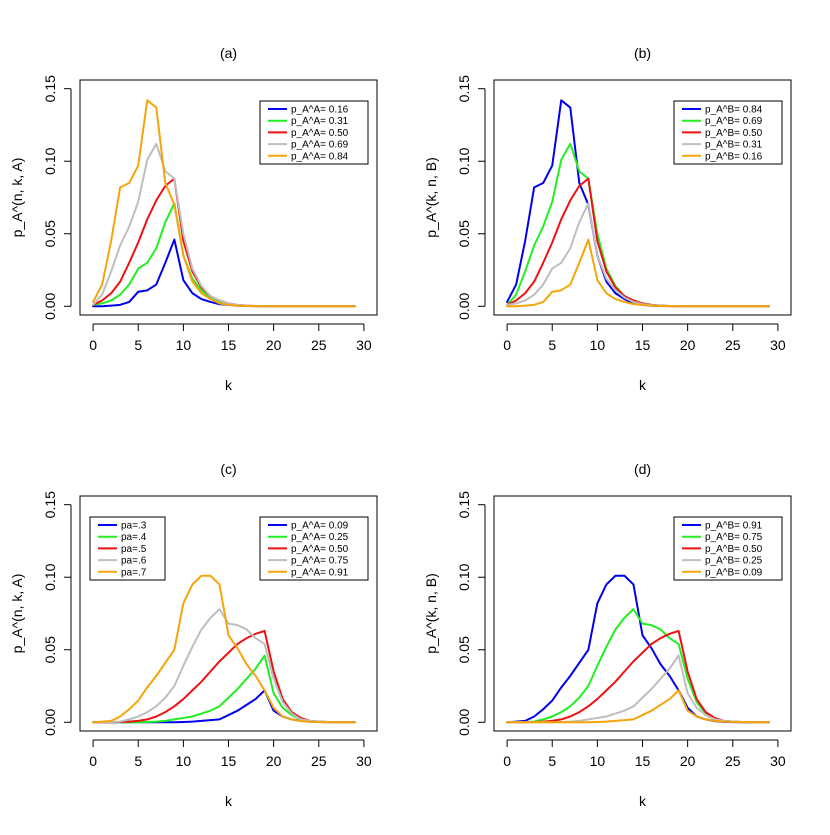  What do you see at coordinates (734, 537) in the screenshot?
I see `legend-entry-label: p_A^B= 0.75` at bounding box center [734, 537].